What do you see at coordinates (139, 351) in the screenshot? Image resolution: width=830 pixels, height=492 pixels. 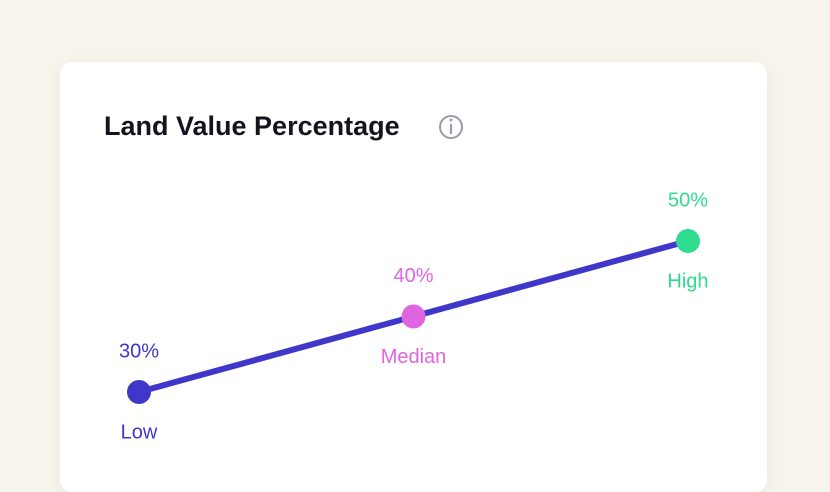 I see `value-label: 30%` at bounding box center [139, 351].